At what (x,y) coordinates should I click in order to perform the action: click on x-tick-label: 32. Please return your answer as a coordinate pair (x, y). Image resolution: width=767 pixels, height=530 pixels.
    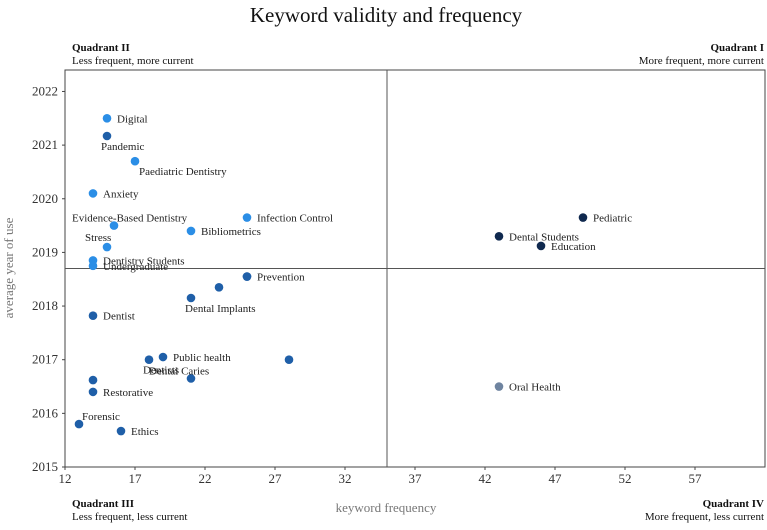
    Looking at the image, I should click on (345, 478).